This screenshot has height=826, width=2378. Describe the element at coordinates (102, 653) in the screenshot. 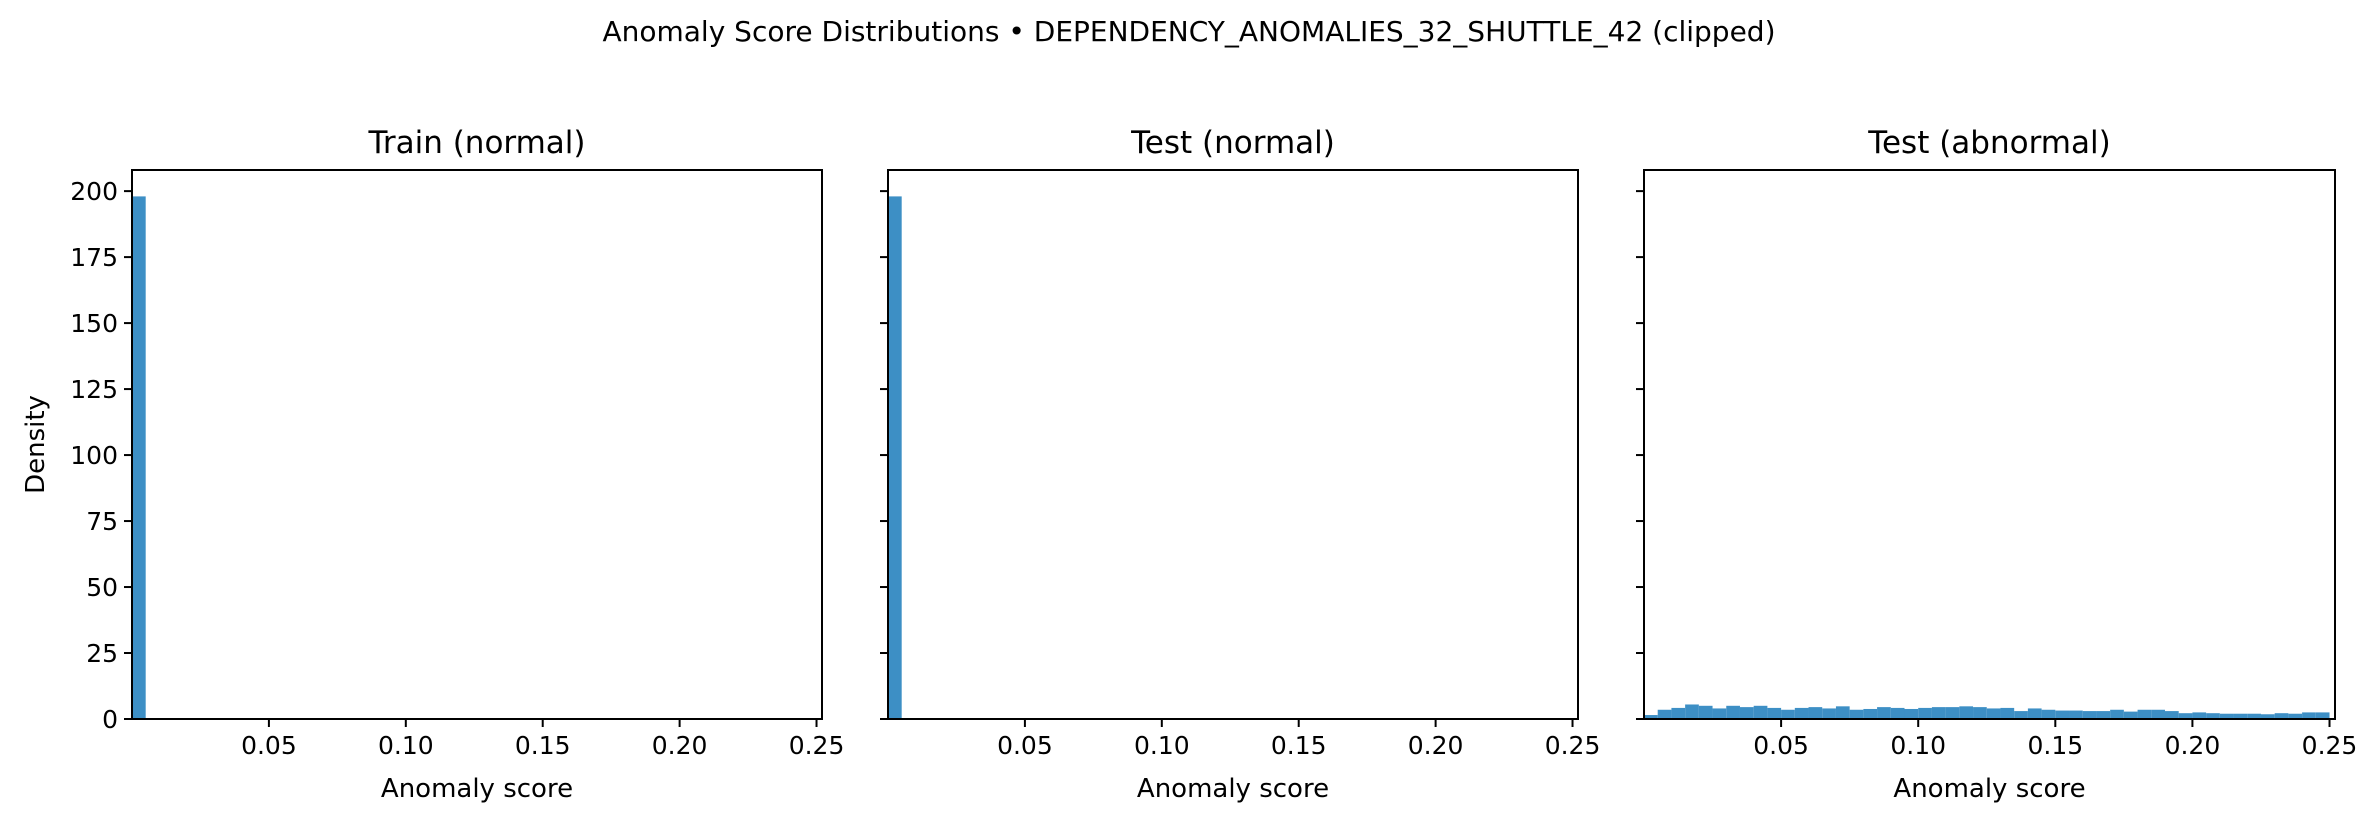

I see `y-tick-label: 25` at that location.